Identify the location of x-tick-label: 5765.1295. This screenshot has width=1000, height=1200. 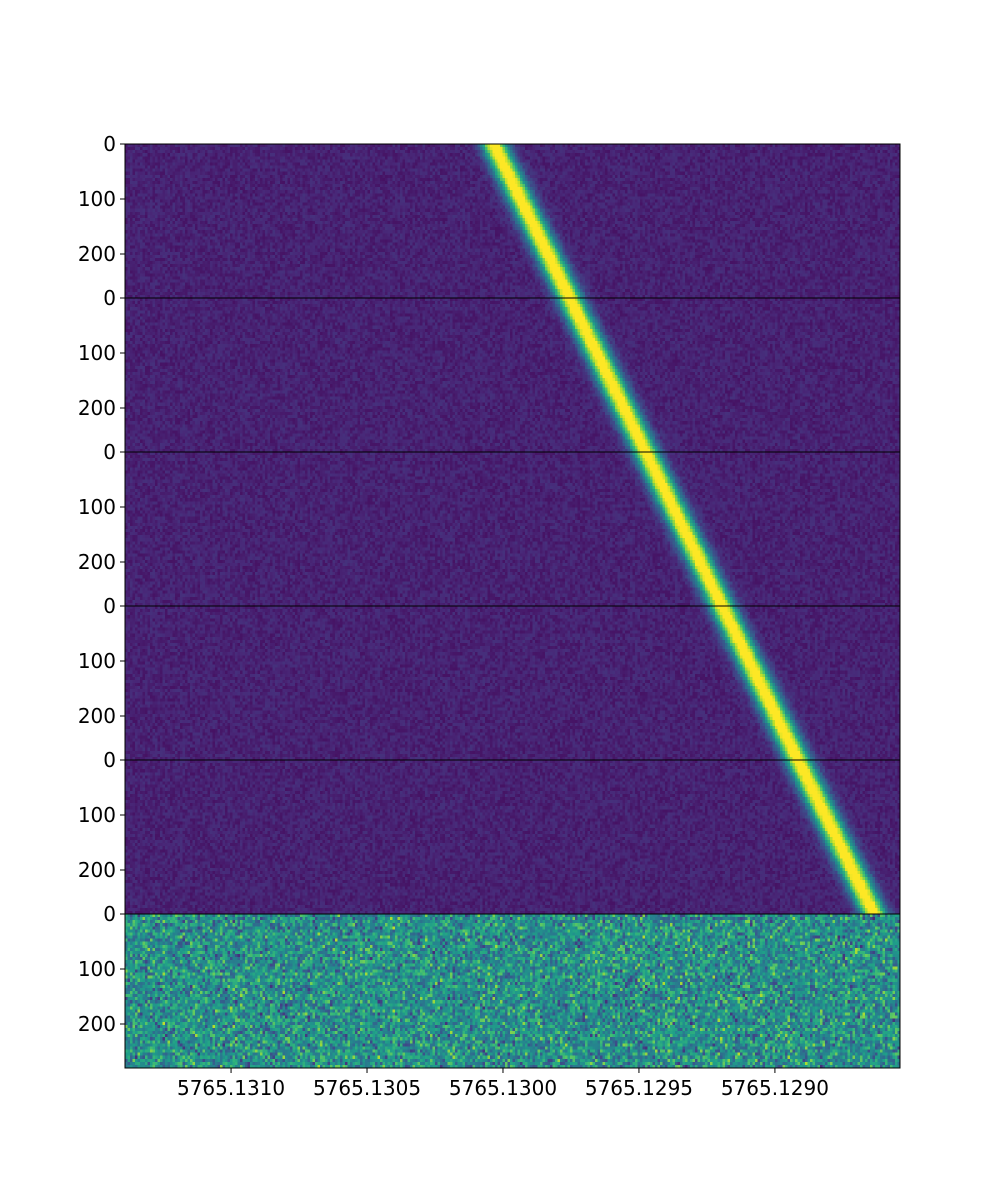
(639, 1088).